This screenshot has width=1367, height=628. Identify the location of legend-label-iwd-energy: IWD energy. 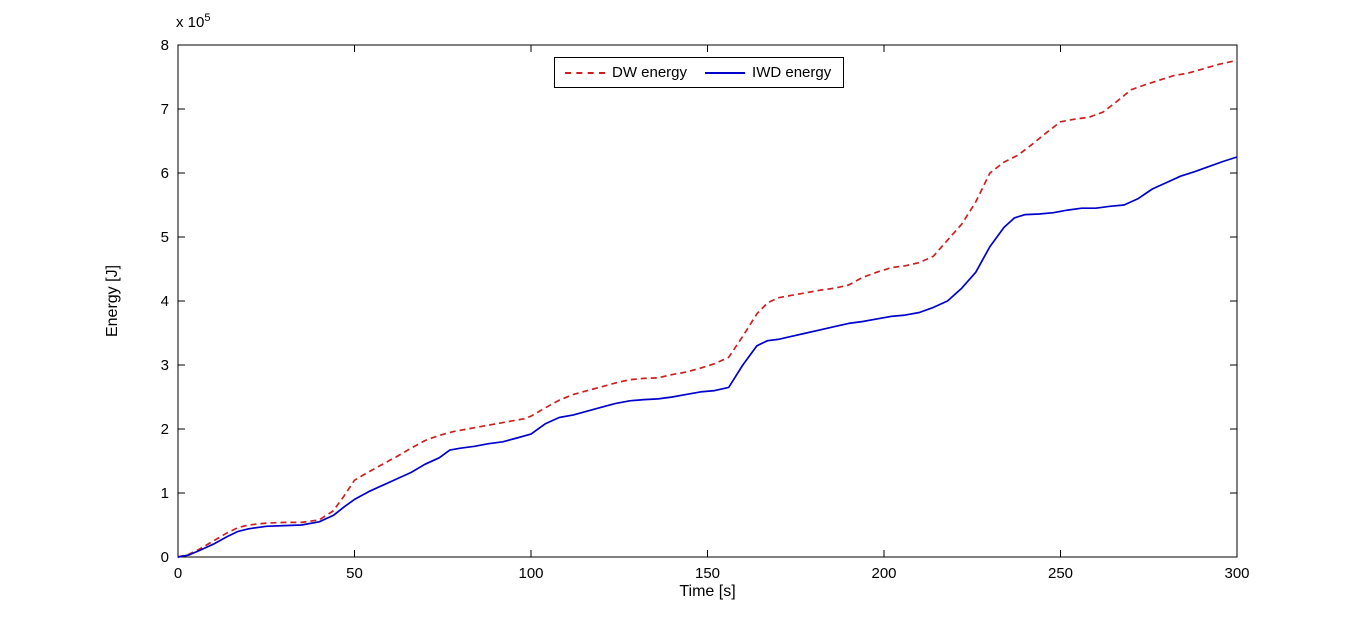
(792, 72).